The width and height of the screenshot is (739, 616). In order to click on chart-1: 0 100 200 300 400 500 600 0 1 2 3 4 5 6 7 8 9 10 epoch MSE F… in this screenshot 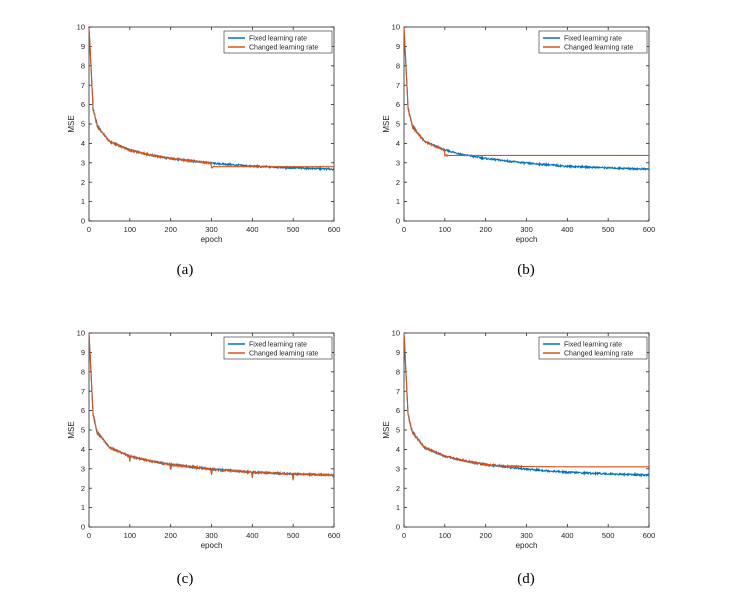, I will do `click(203, 133)`.